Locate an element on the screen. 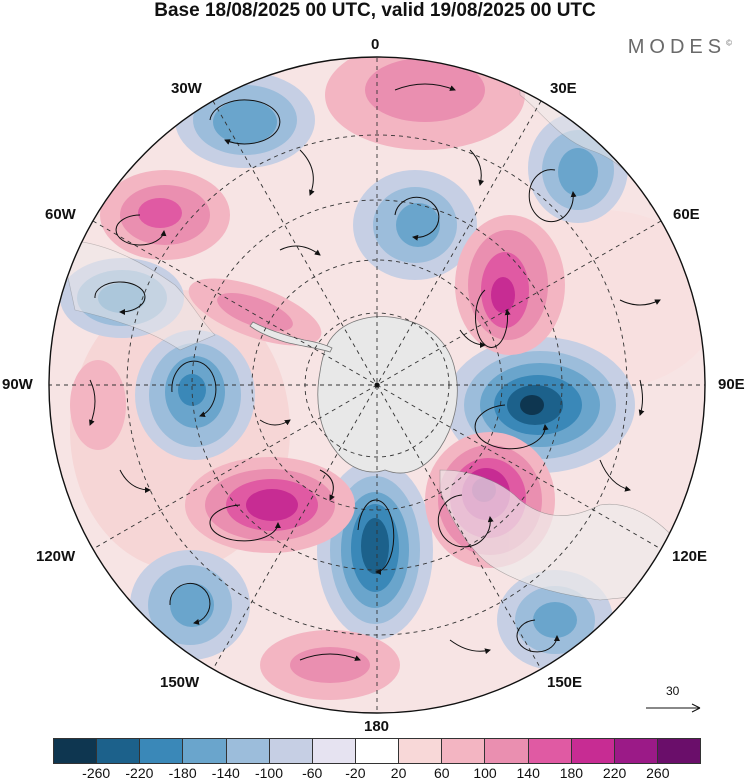  lon-label-30w: 30W is located at coordinates (186, 88).